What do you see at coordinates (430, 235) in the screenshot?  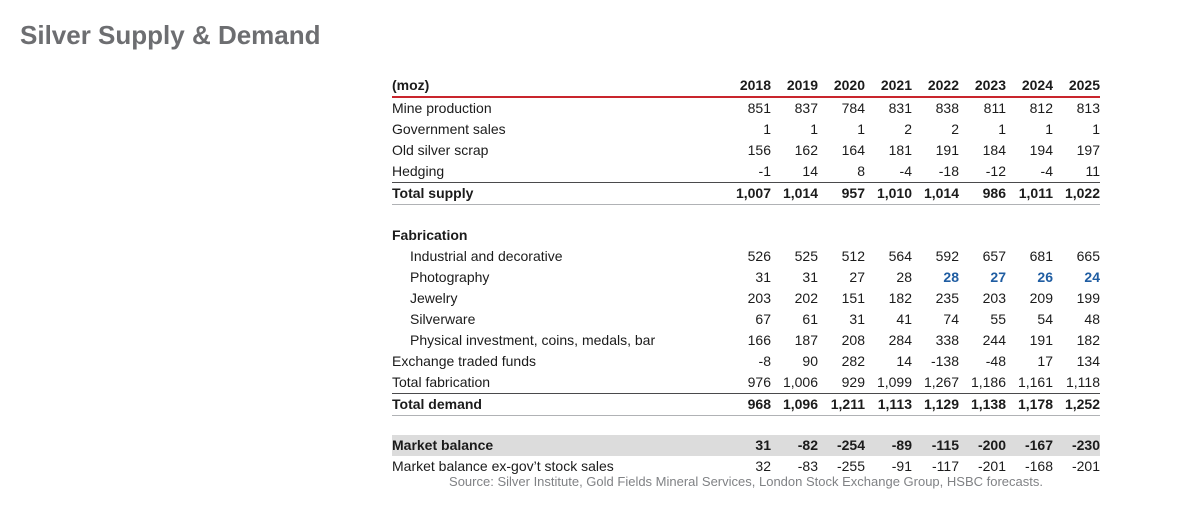 I see `row-label: Fabrication` at bounding box center [430, 235].